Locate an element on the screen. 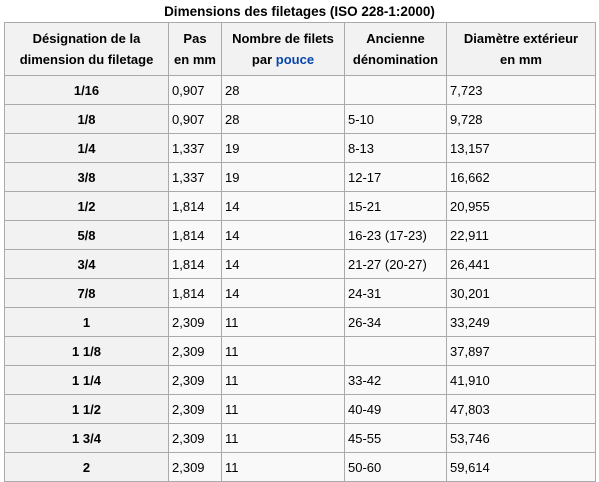 The image size is (599, 482). cell-diametre: 37,897 is located at coordinates (521, 351).